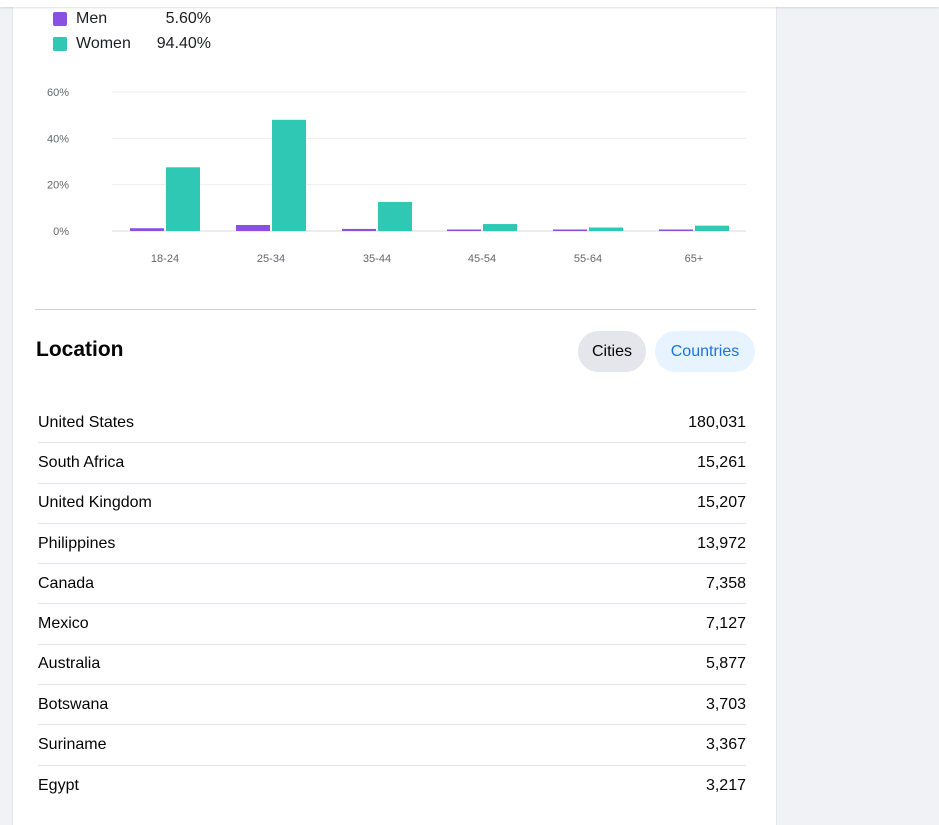 This screenshot has height=825, width=939. I want to click on x-tick-label: 55-64, so click(588, 259).